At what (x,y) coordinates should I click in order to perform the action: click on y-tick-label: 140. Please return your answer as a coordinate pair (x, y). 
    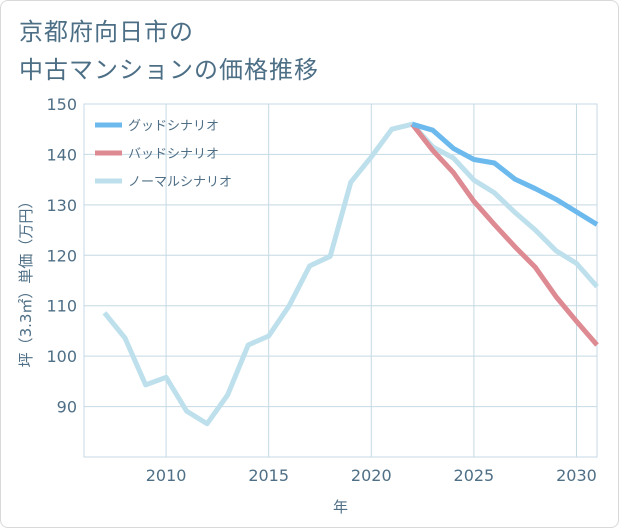
    Looking at the image, I should click on (61, 154).